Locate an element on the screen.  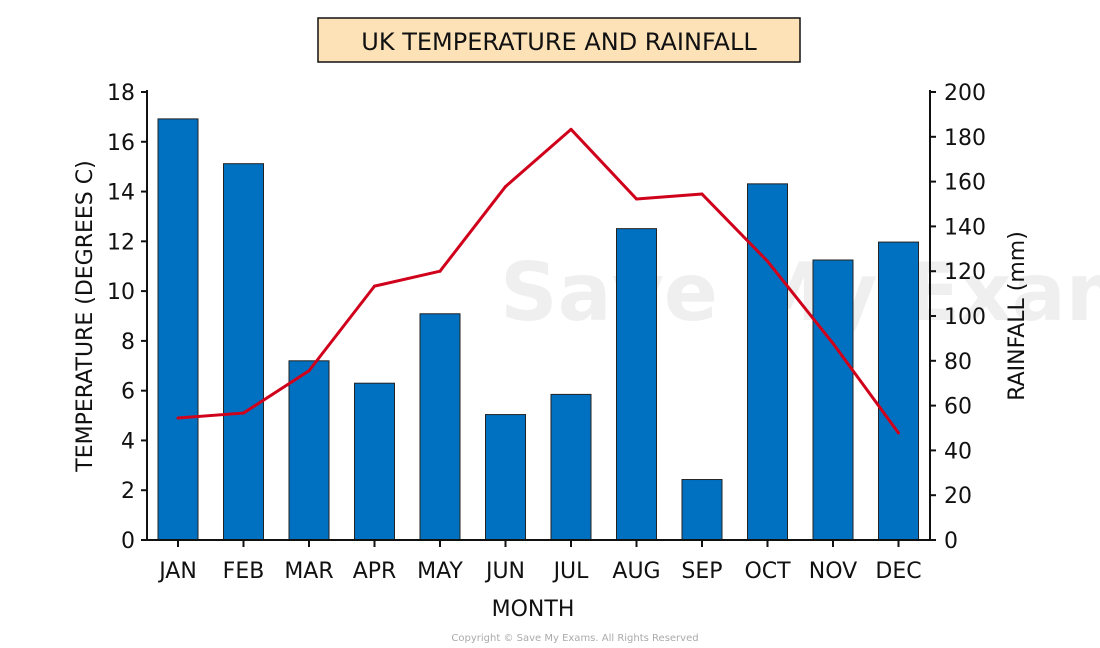
temperature-point-nov is located at coordinates (833, 343).